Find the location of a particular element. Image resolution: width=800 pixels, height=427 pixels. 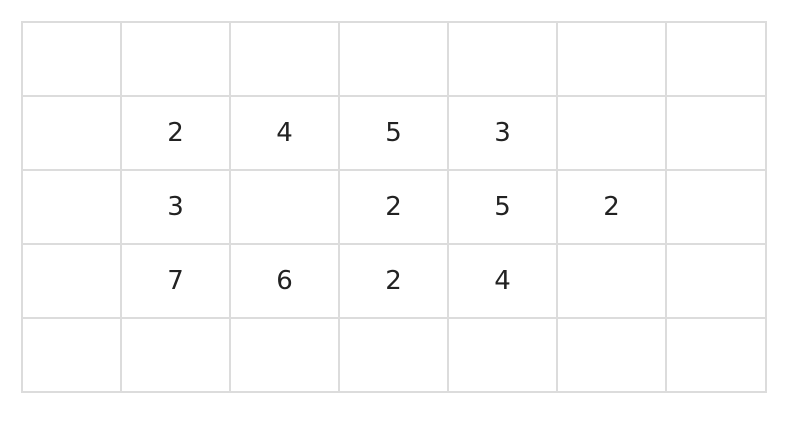

grid-cell: 7 is located at coordinates (175, 281).